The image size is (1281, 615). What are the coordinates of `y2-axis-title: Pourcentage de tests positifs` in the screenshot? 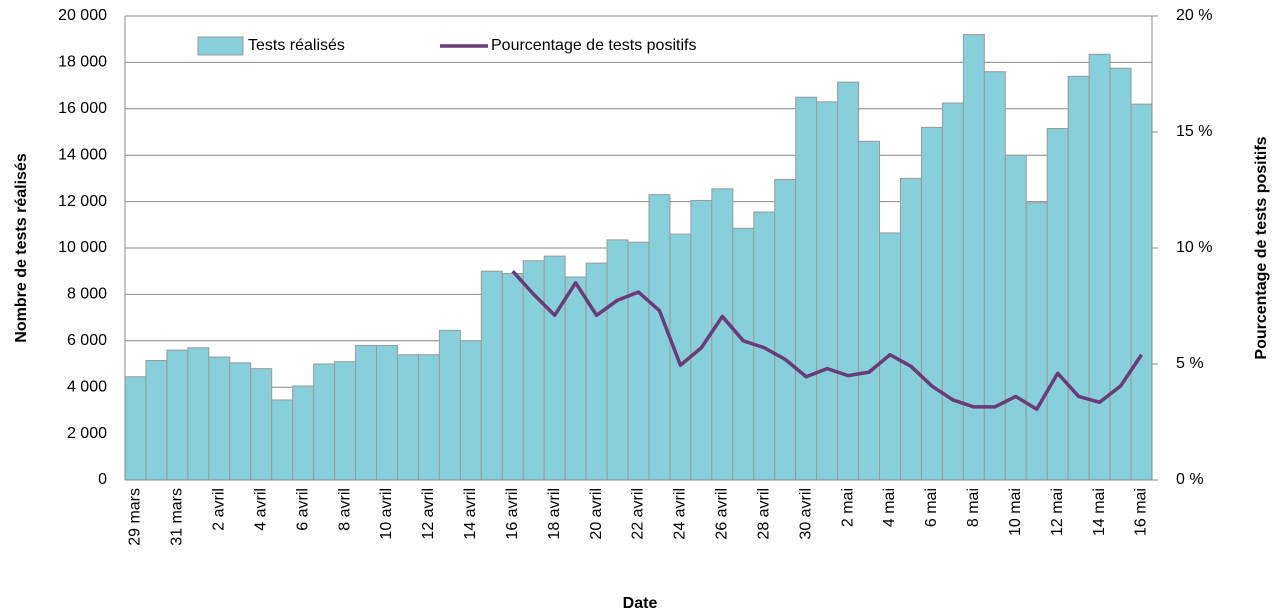 It's located at (1261, 247).